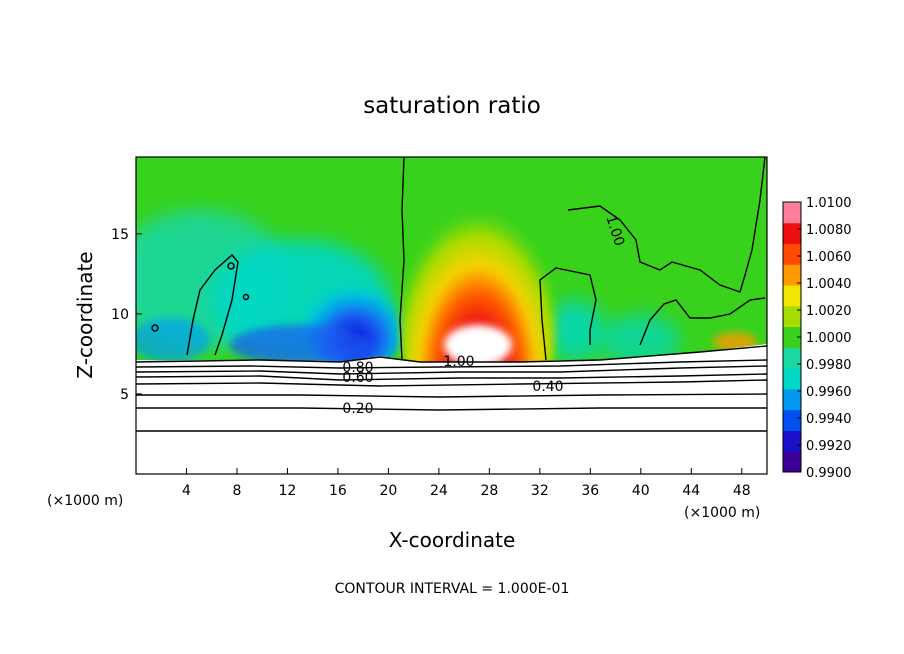 The image size is (904, 654). Describe the element at coordinates (547, 387) in the screenshot. I see `contour-label: 0.40` at that location.